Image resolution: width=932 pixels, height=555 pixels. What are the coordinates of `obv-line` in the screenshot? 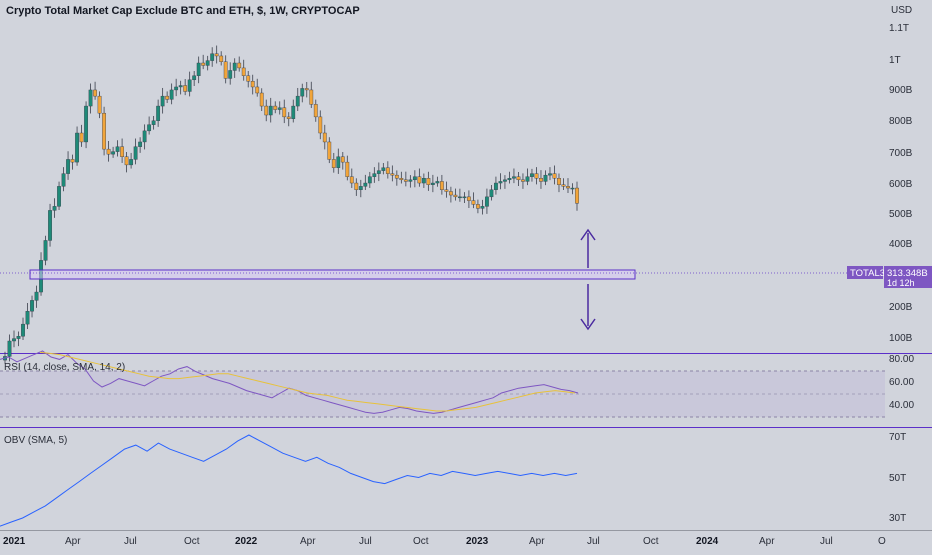 It's located at (289, 480).